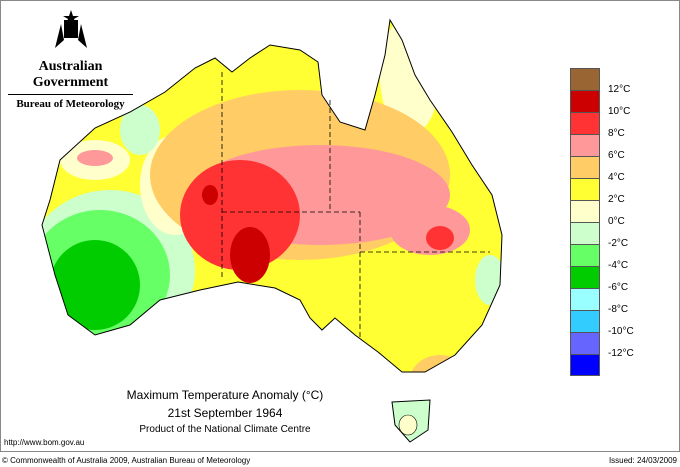 The width and height of the screenshot is (680, 467). What do you see at coordinates (70, 74) in the screenshot?
I see `government-name: Australian Government` at bounding box center [70, 74].